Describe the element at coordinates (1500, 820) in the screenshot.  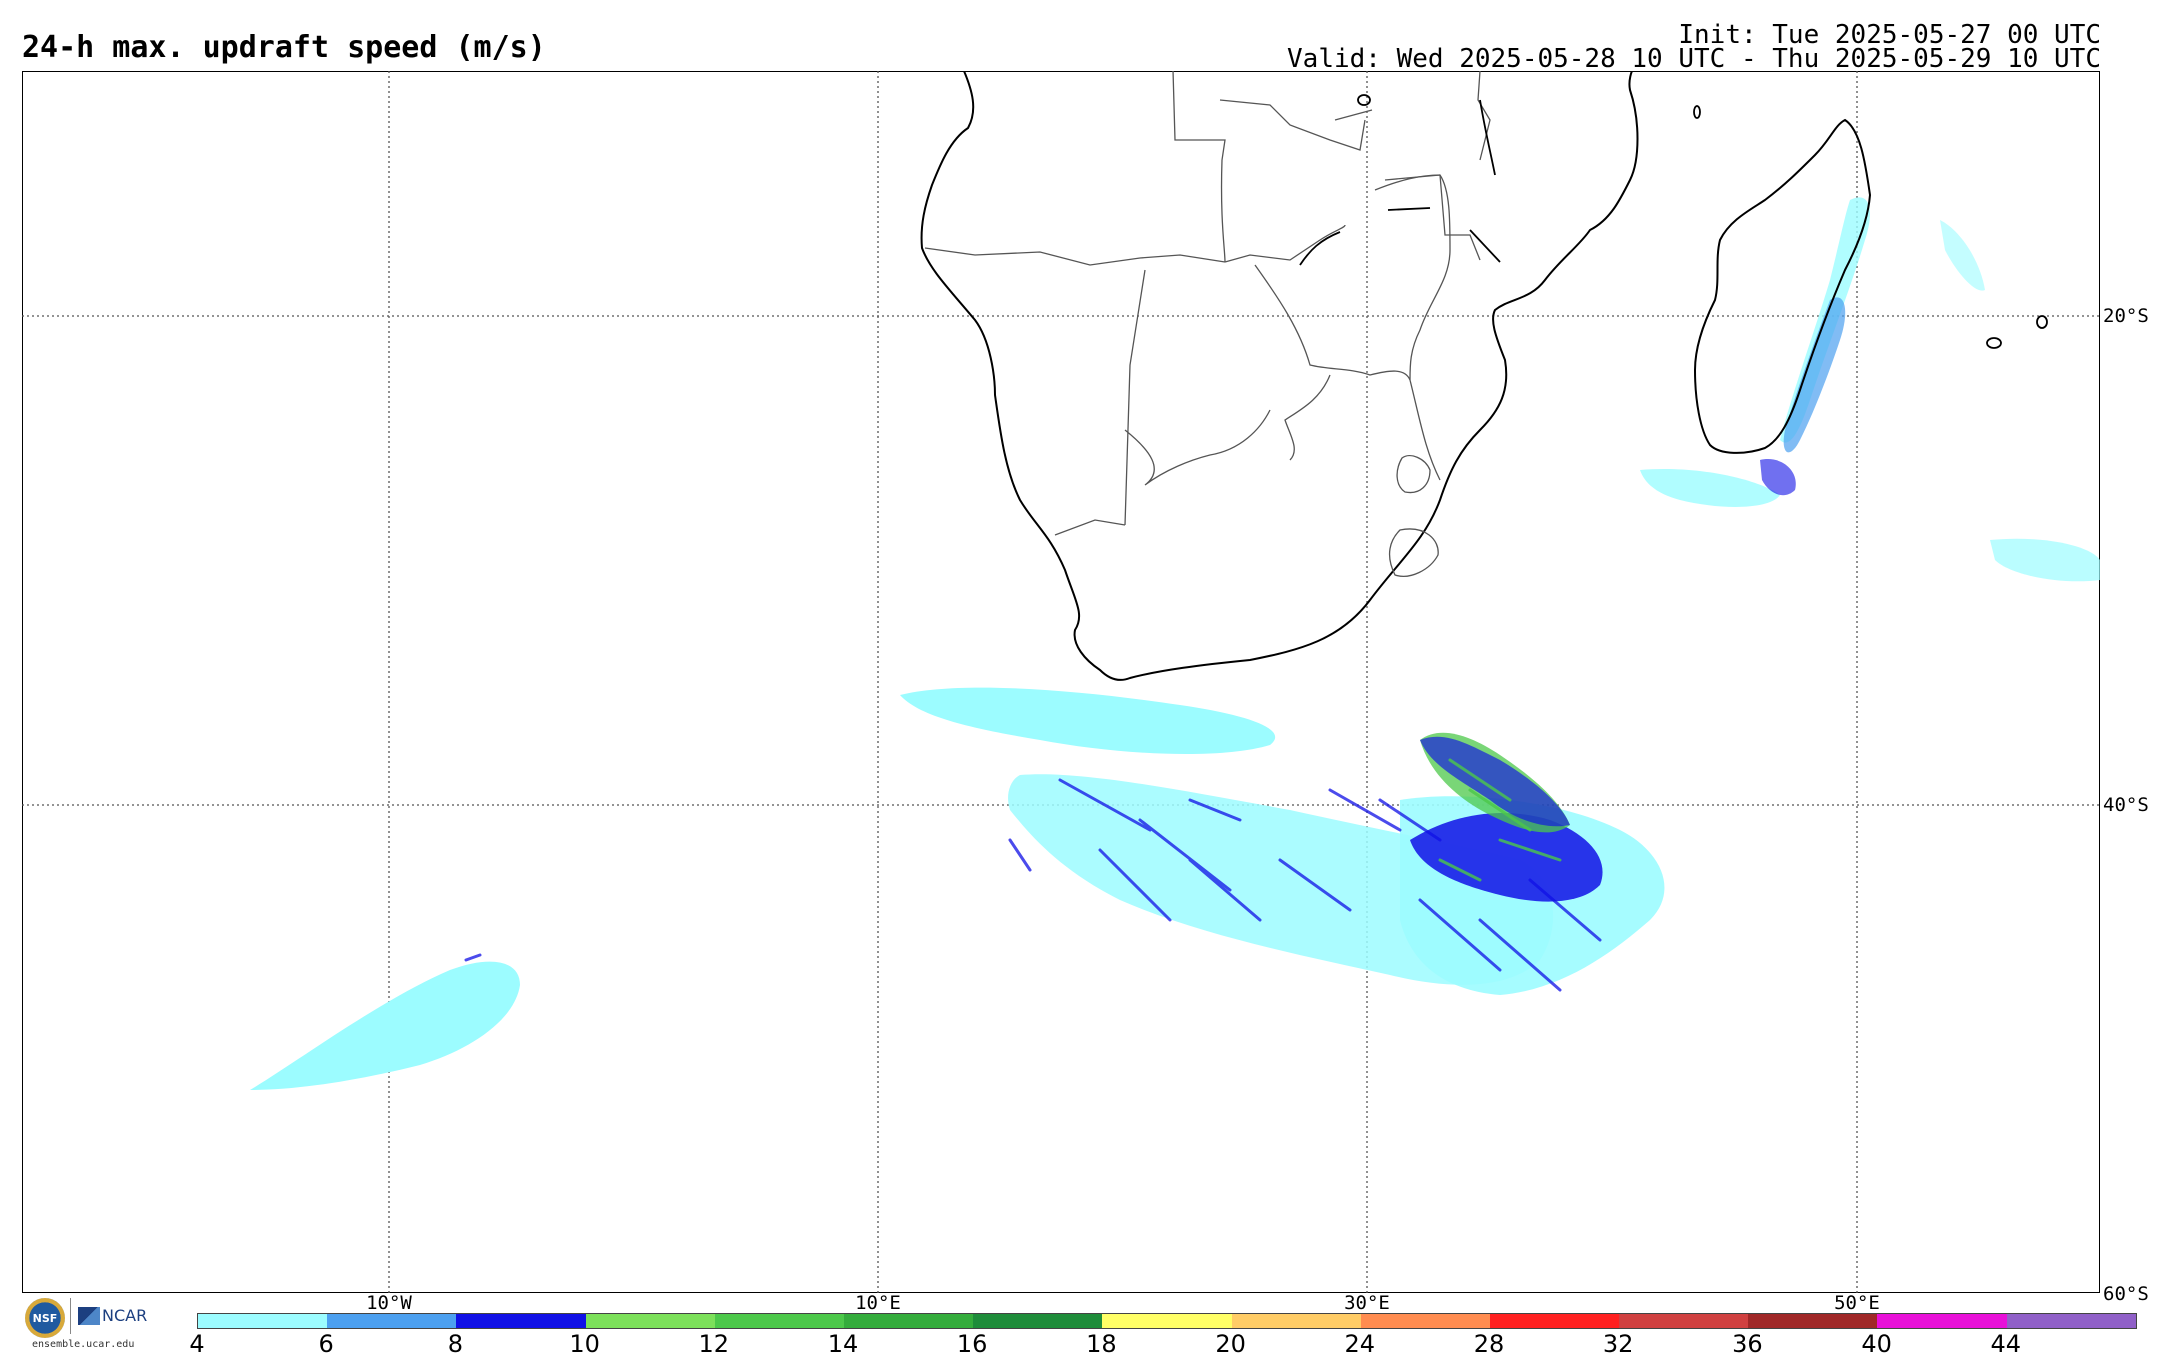
I see `updraft-streaks-green` at that location.